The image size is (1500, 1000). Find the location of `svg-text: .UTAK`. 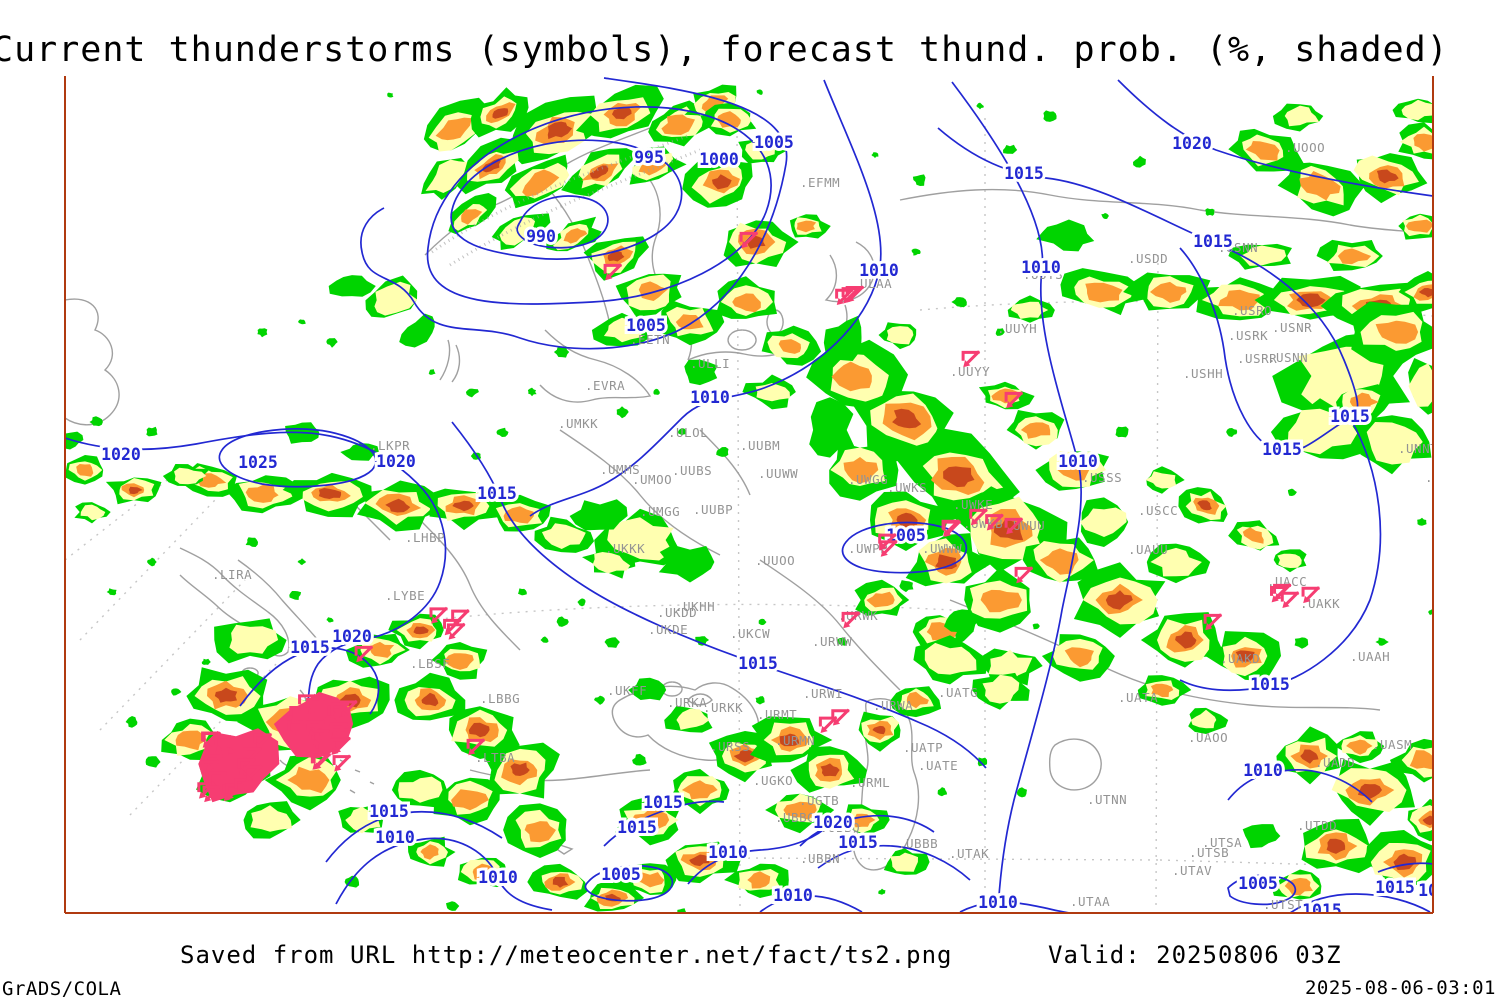

svg-text: .UTAK is located at coordinates (969, 853).